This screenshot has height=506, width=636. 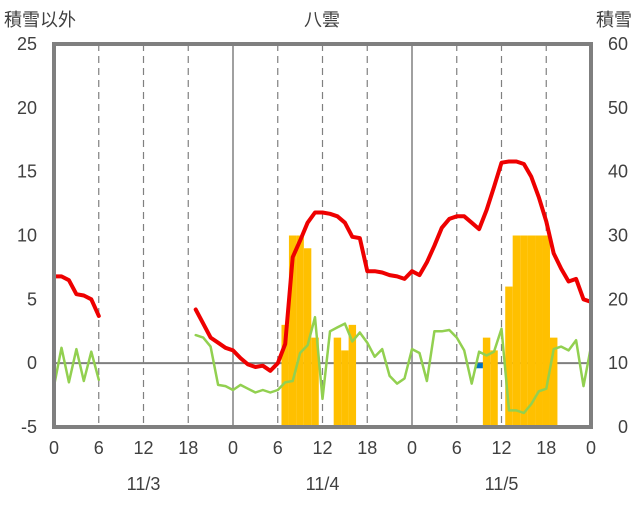 What do you see at coordinates (40, 20) in the screenshot?
I see `left-axis-title: 積雪以外` at bounding box center [40, 20].